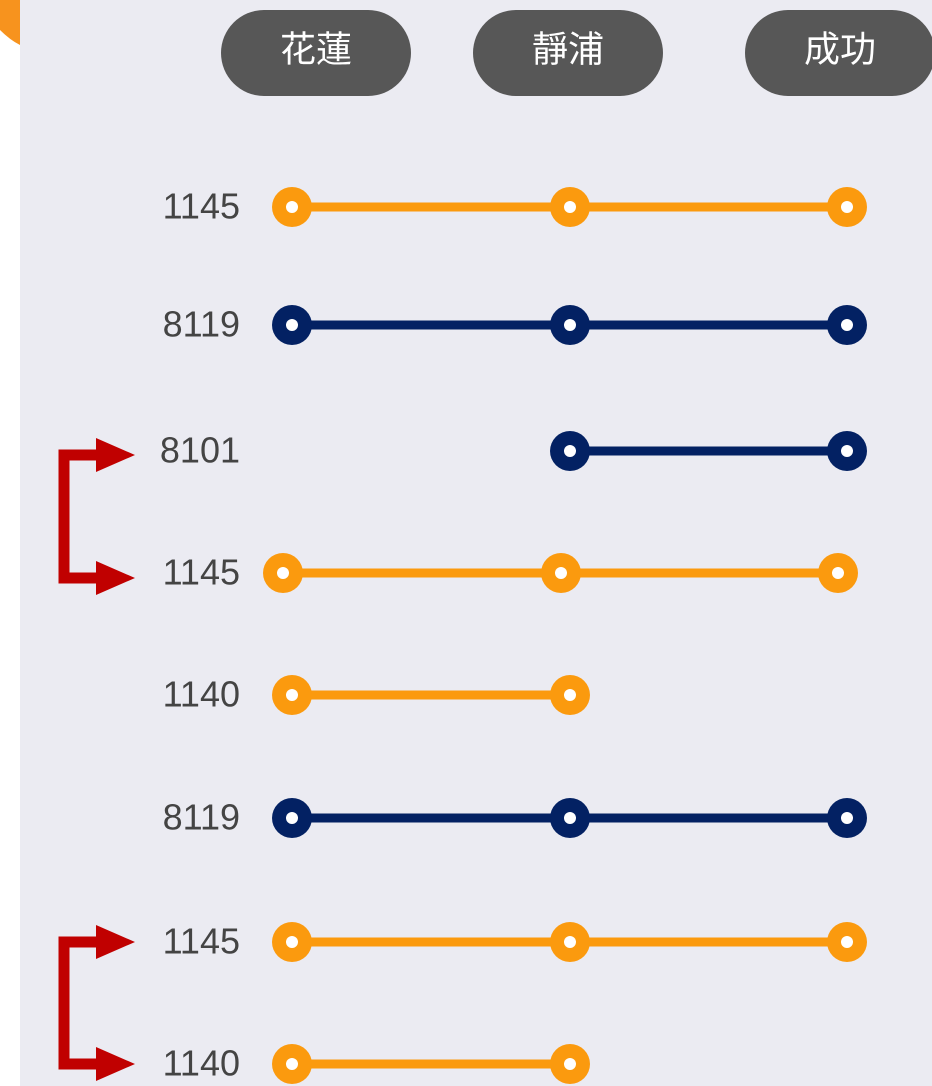  What do you see at coordinates (316, 49) in the screenshot?
I see `station-name: 花蓮` at bounding box center [316, 49].